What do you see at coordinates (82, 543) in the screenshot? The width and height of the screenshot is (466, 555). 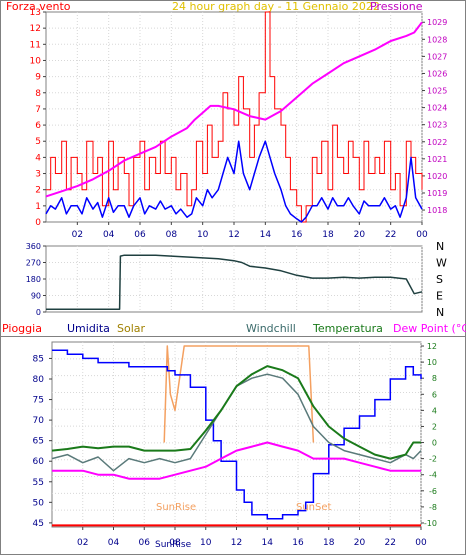 I see `p3-xtick-label: 02` at bounding box center [82, 543].